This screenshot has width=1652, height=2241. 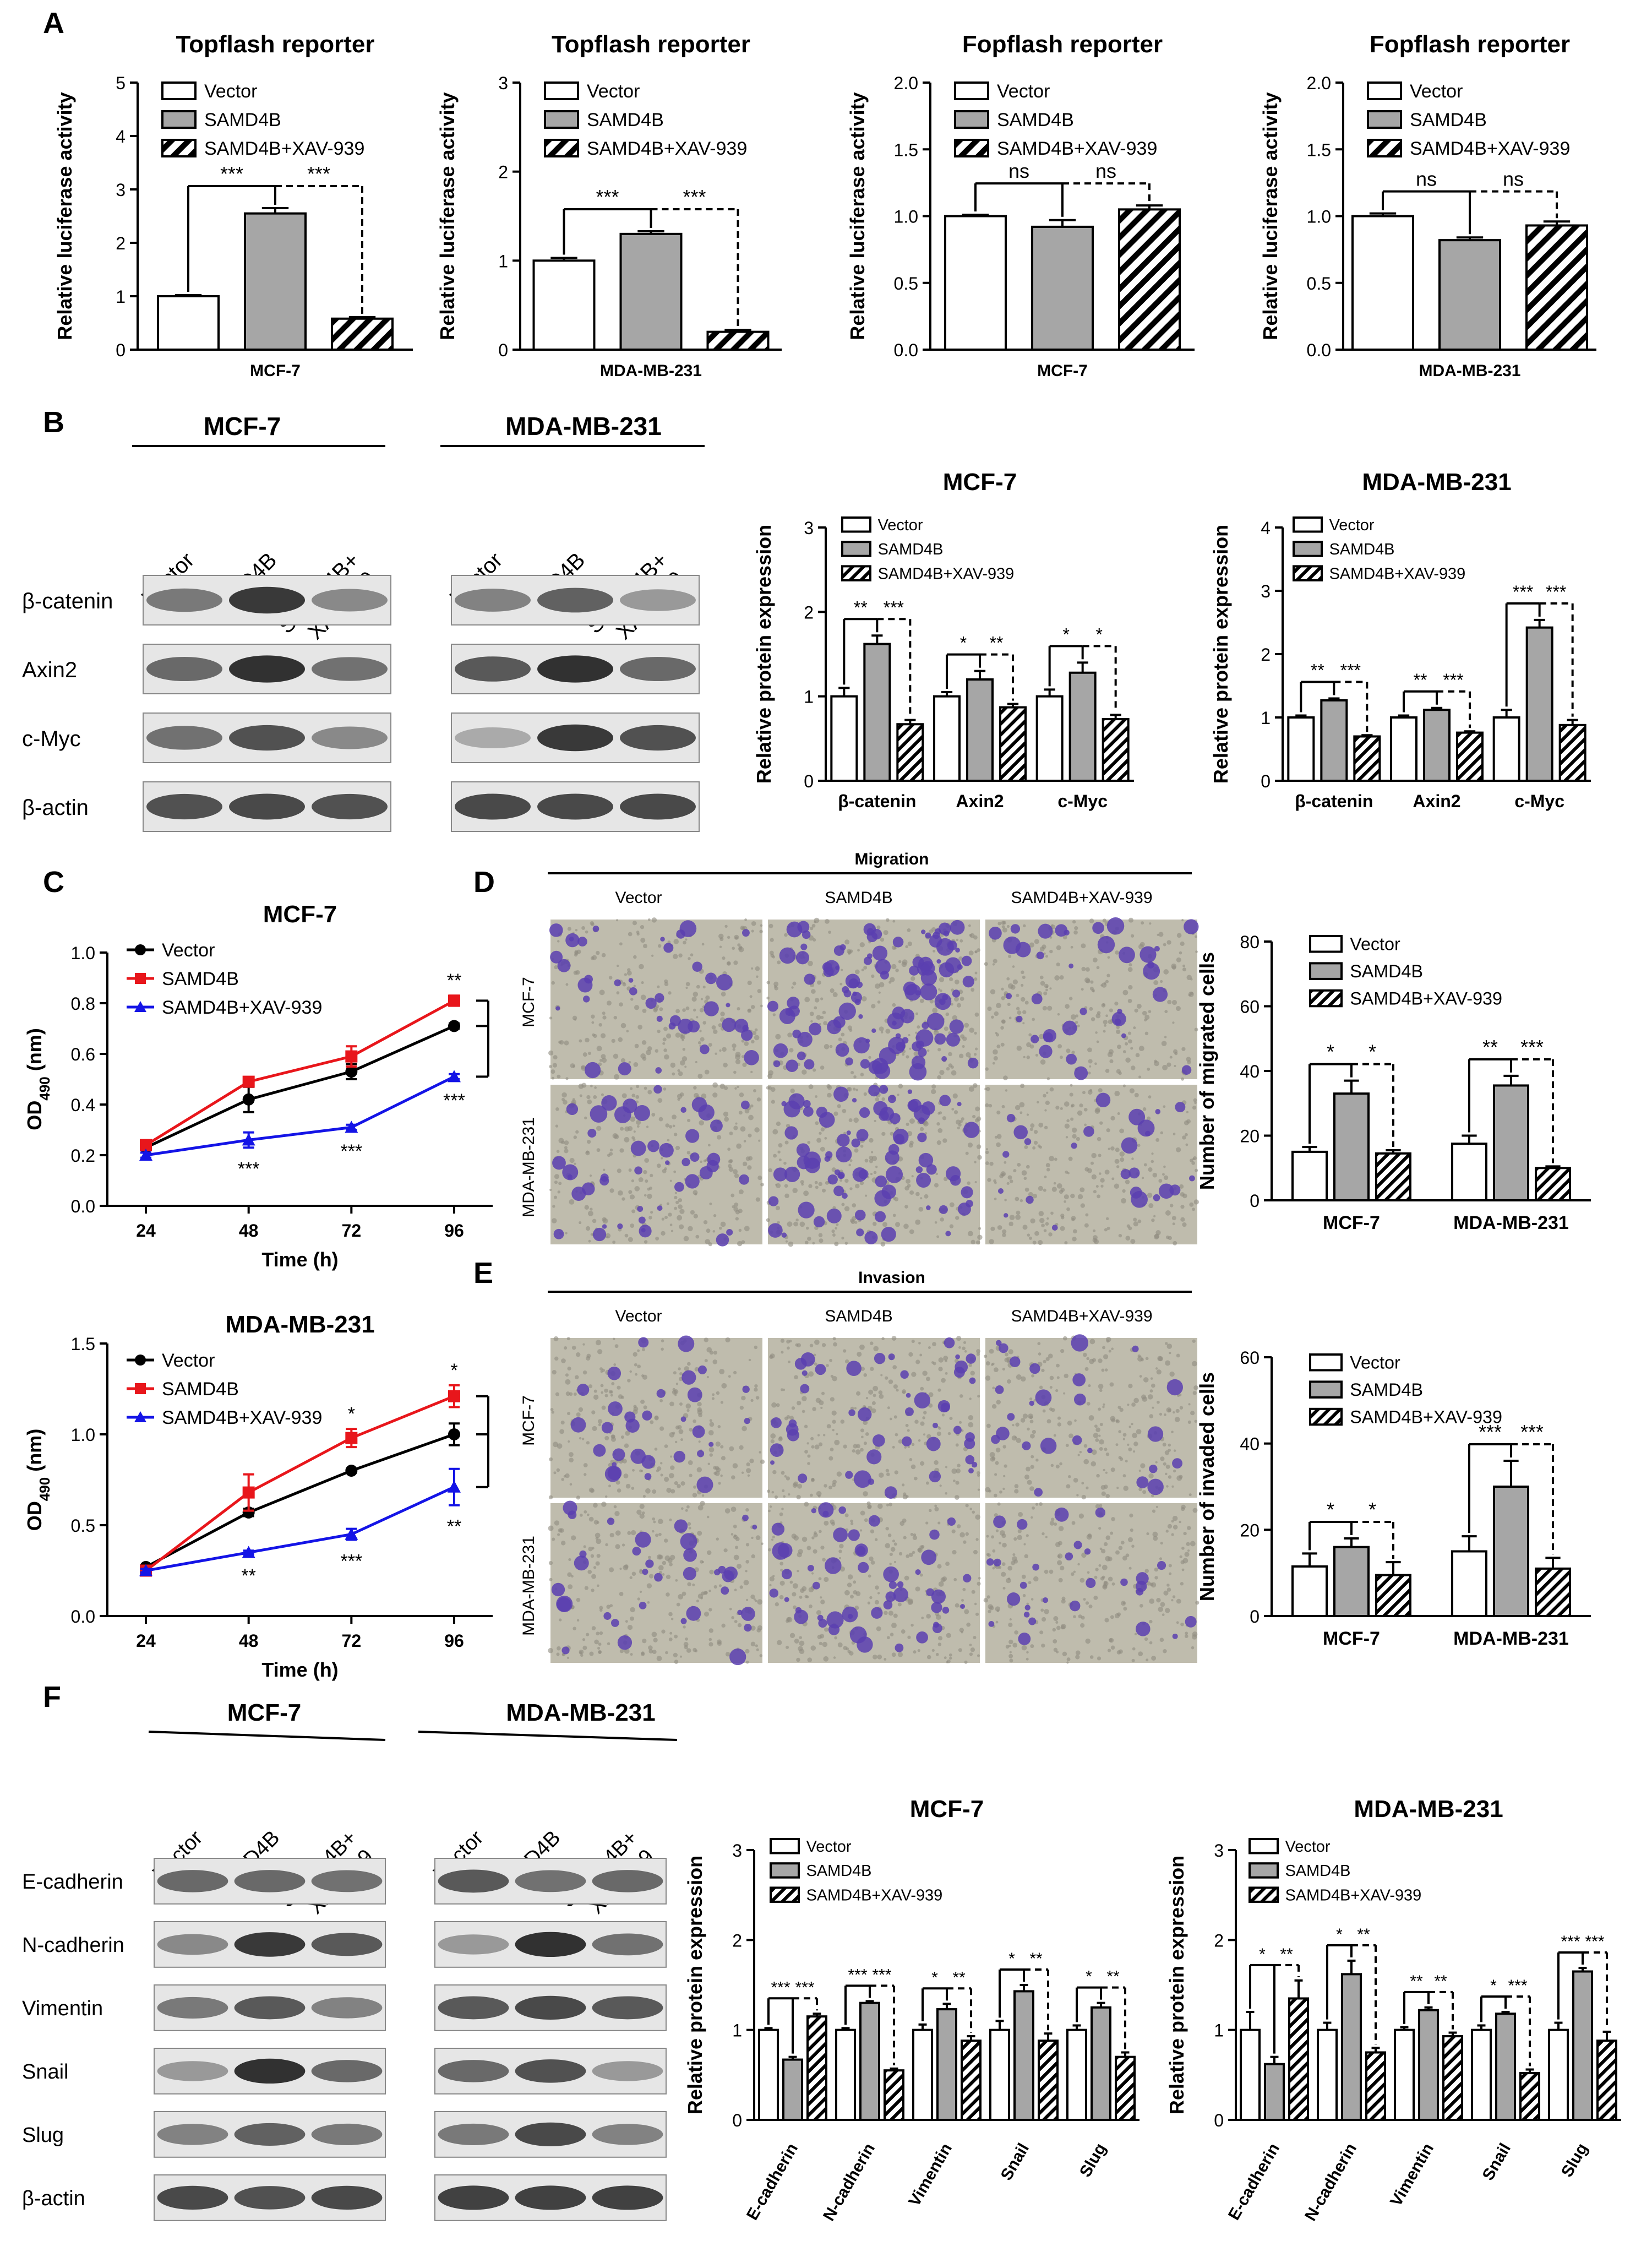 I want to click on blot-band, so click(x=575, y=600).